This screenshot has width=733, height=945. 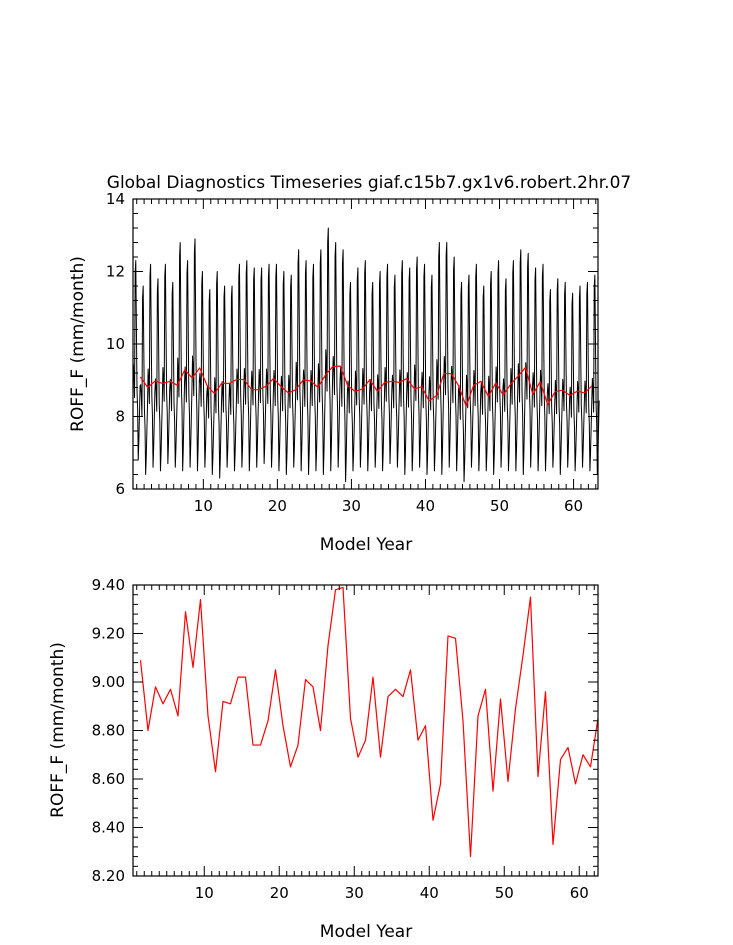 I want to click on y-tick-label: 9.40, so click(x=108, y=585).